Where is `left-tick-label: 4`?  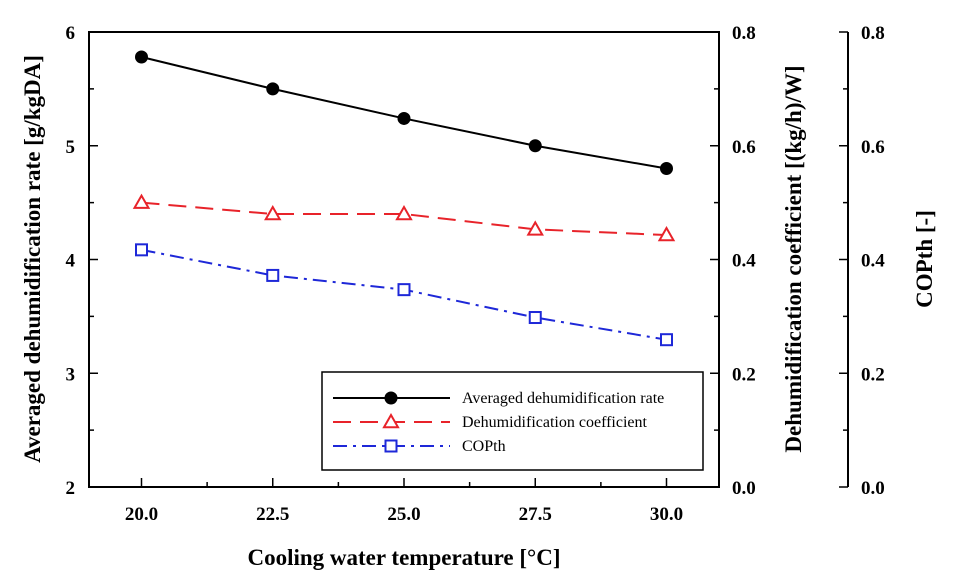
left-tick-label: 4 is located at coordinates (71, 261).